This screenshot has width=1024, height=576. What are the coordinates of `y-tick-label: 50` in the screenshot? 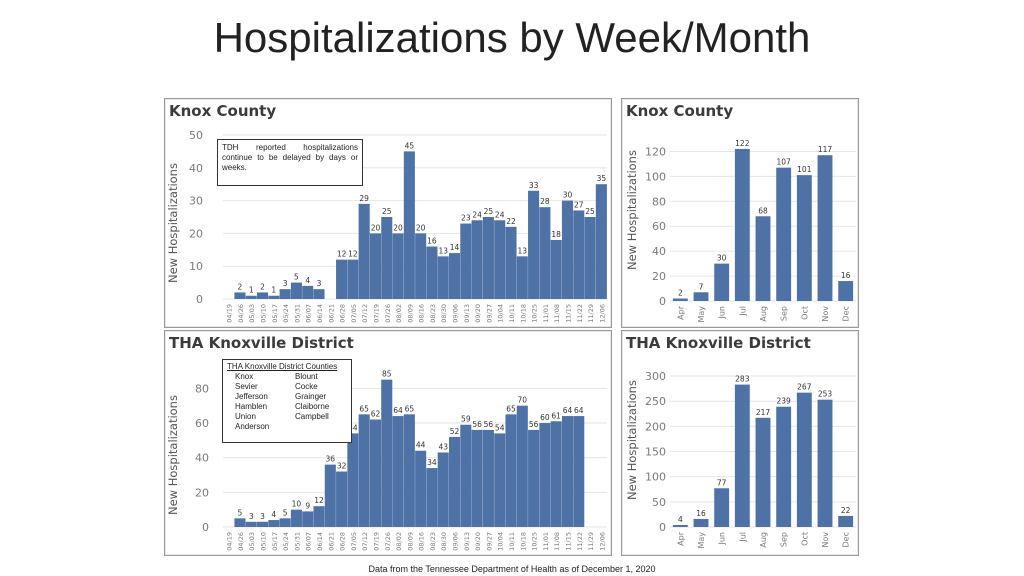 It's located at (196, 135).